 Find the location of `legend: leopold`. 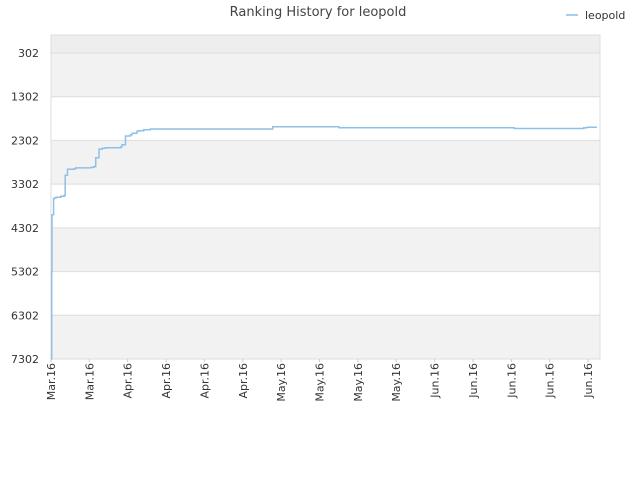

legend: leopold is located at coordinates (595, 15).